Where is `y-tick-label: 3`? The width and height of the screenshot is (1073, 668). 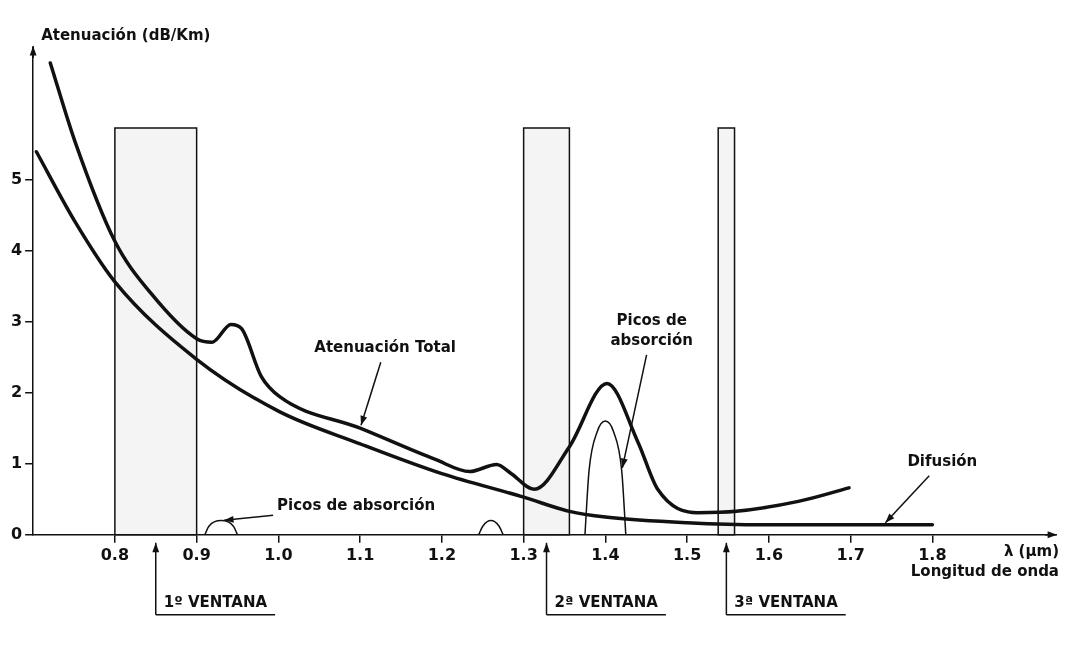
y-tick-label: 3 is located at coordinates (16, 320).